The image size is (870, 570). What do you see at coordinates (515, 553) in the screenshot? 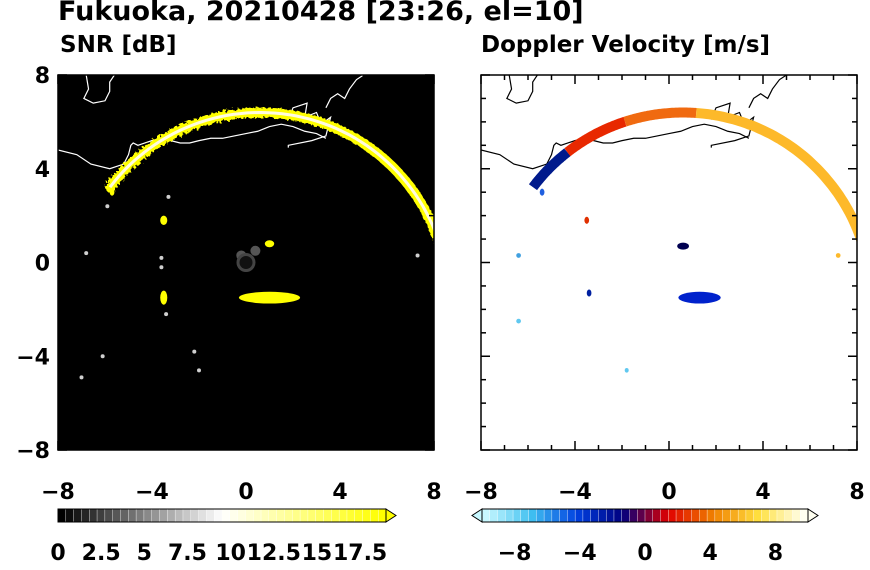
I see `doppler-colorbar-label: −8` at bounding box center [515, 553].